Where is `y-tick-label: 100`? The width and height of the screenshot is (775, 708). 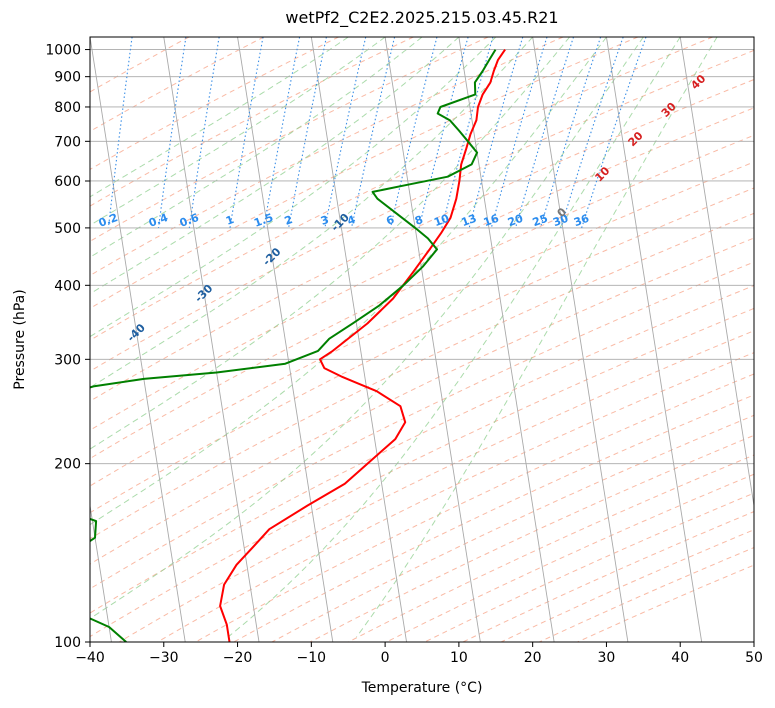
y-tick-label: 100 is located at coordinates (67, 643).